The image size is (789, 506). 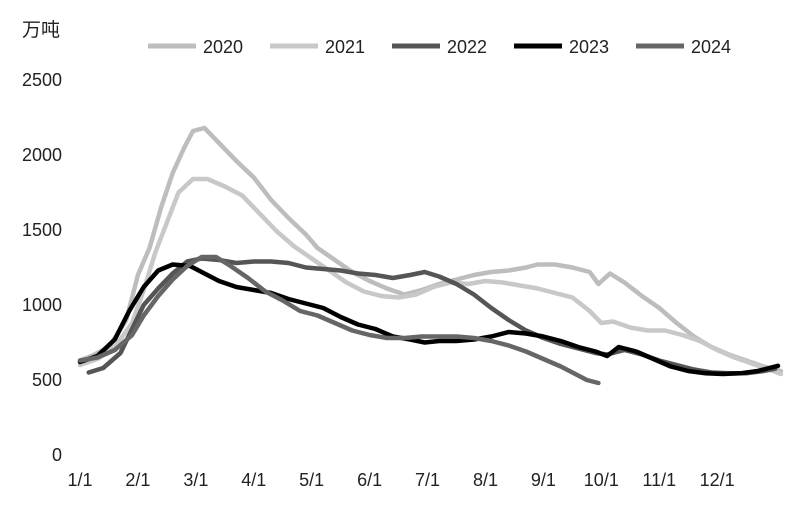 What do you see at coordinates (543, 480) in the screenshot?
I see `x-tick-label: 9/1` at bounding box center [543, 480].